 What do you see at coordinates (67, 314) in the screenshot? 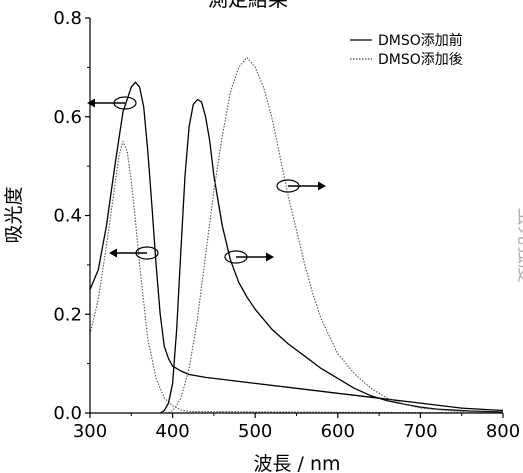
I see `y-tick-label: 0.2` at bounding box center [67, 314].